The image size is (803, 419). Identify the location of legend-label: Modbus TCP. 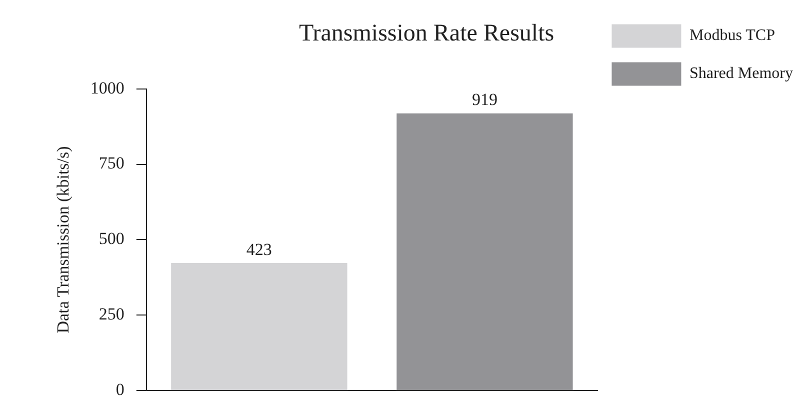
(732, 35).